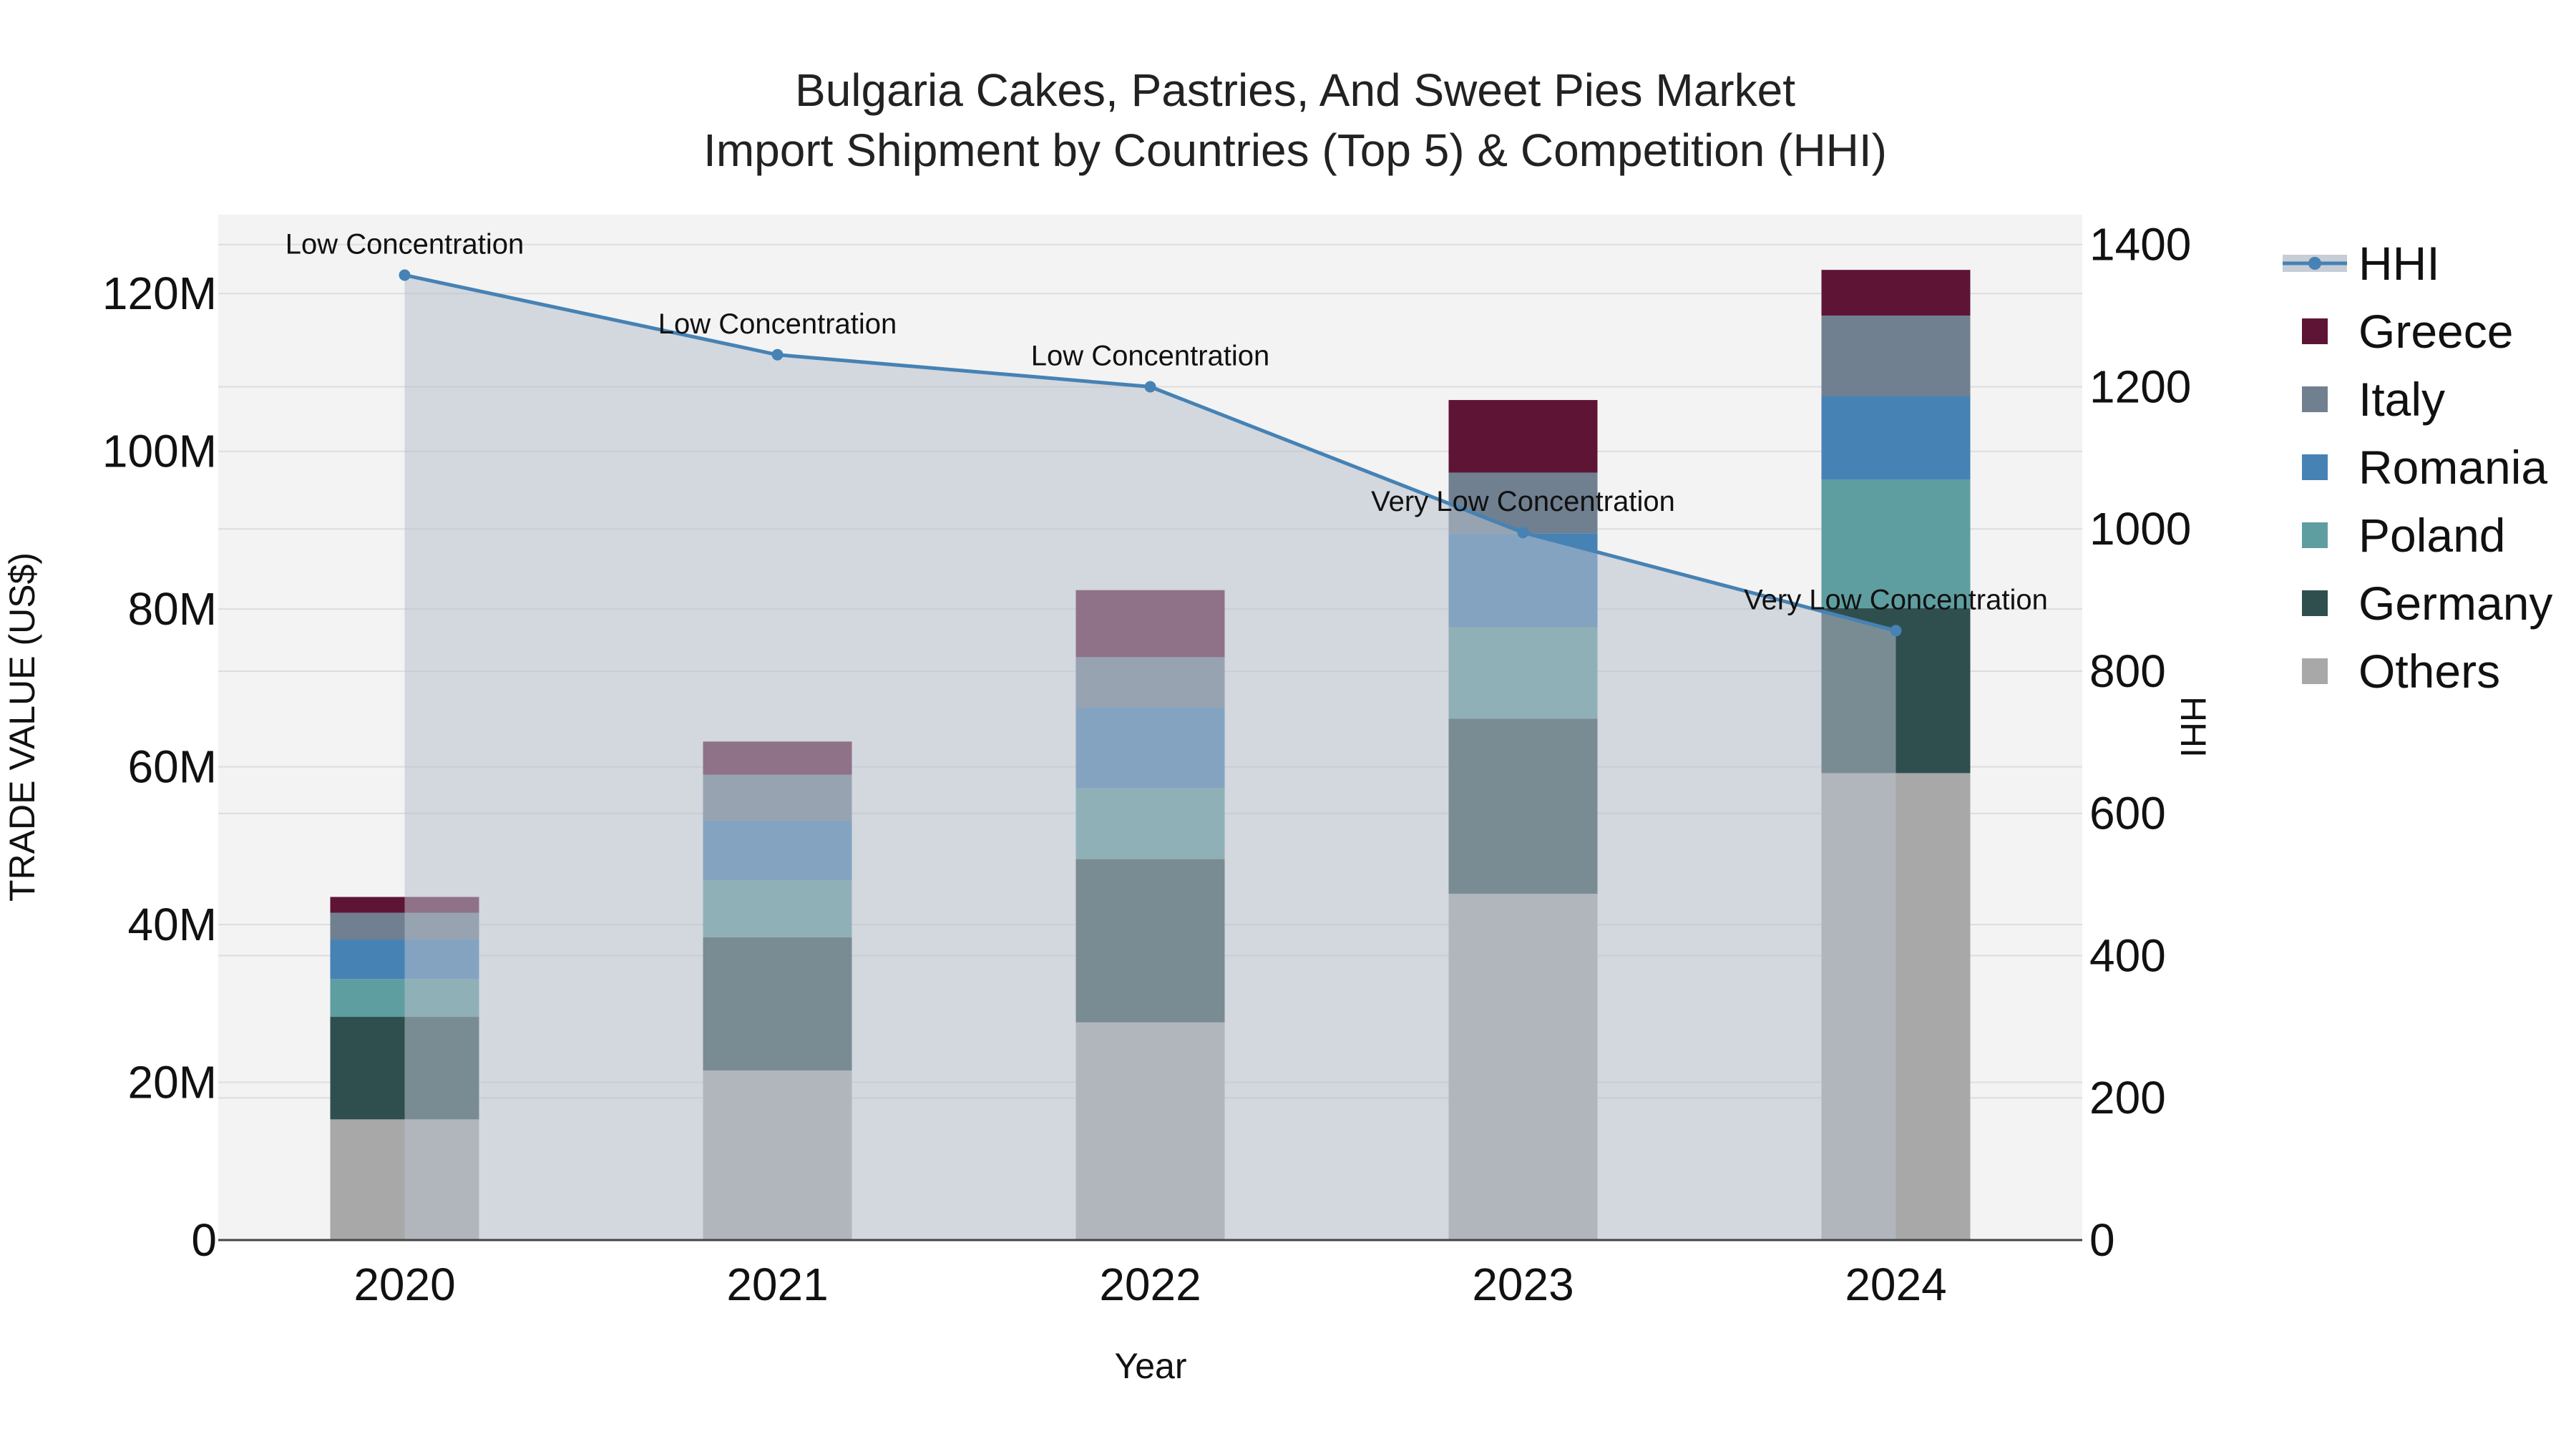 The image size is (2576, 1449). Describe the element at coordinates (2127, 1097) in the screenshot. I see `y2-tick-label: 200` at that location.